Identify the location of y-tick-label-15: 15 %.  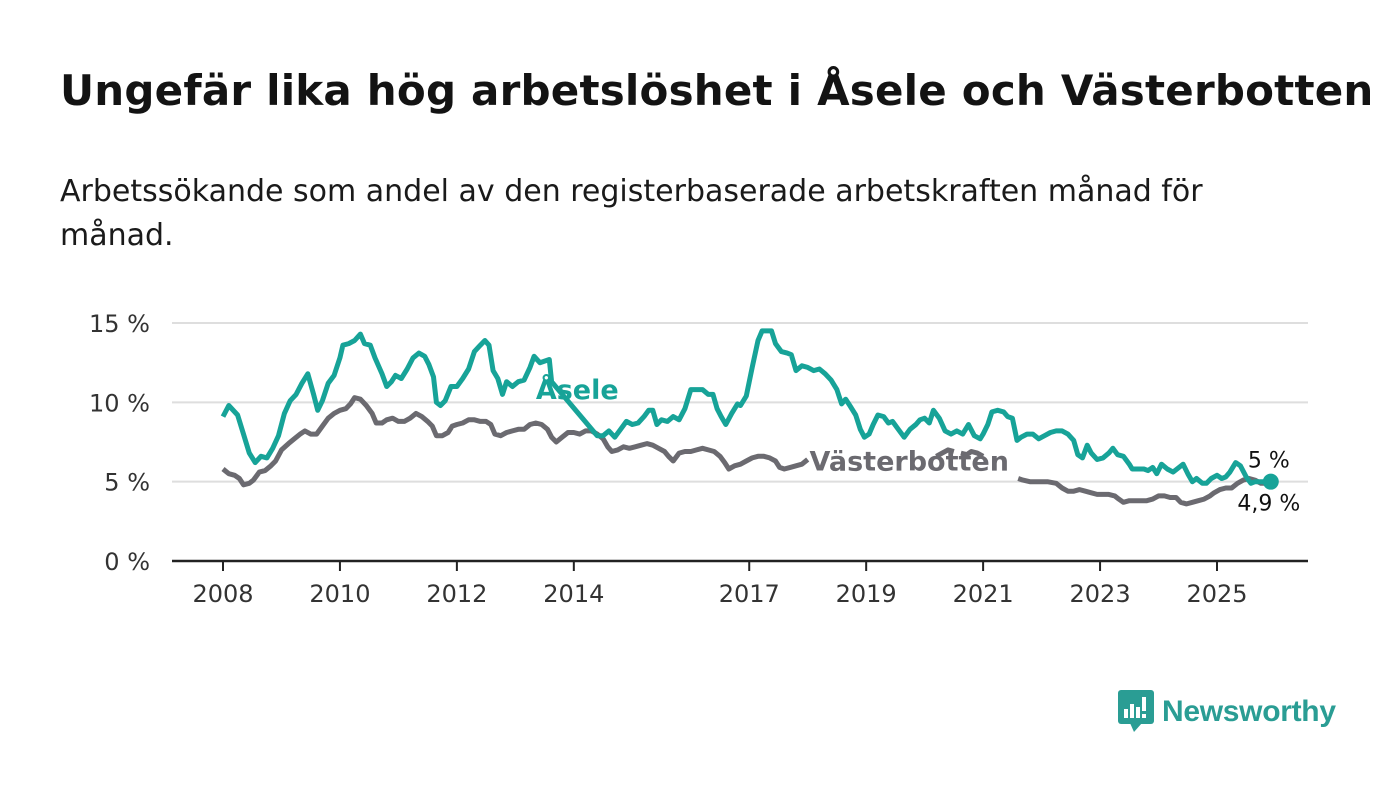
(119, 324).